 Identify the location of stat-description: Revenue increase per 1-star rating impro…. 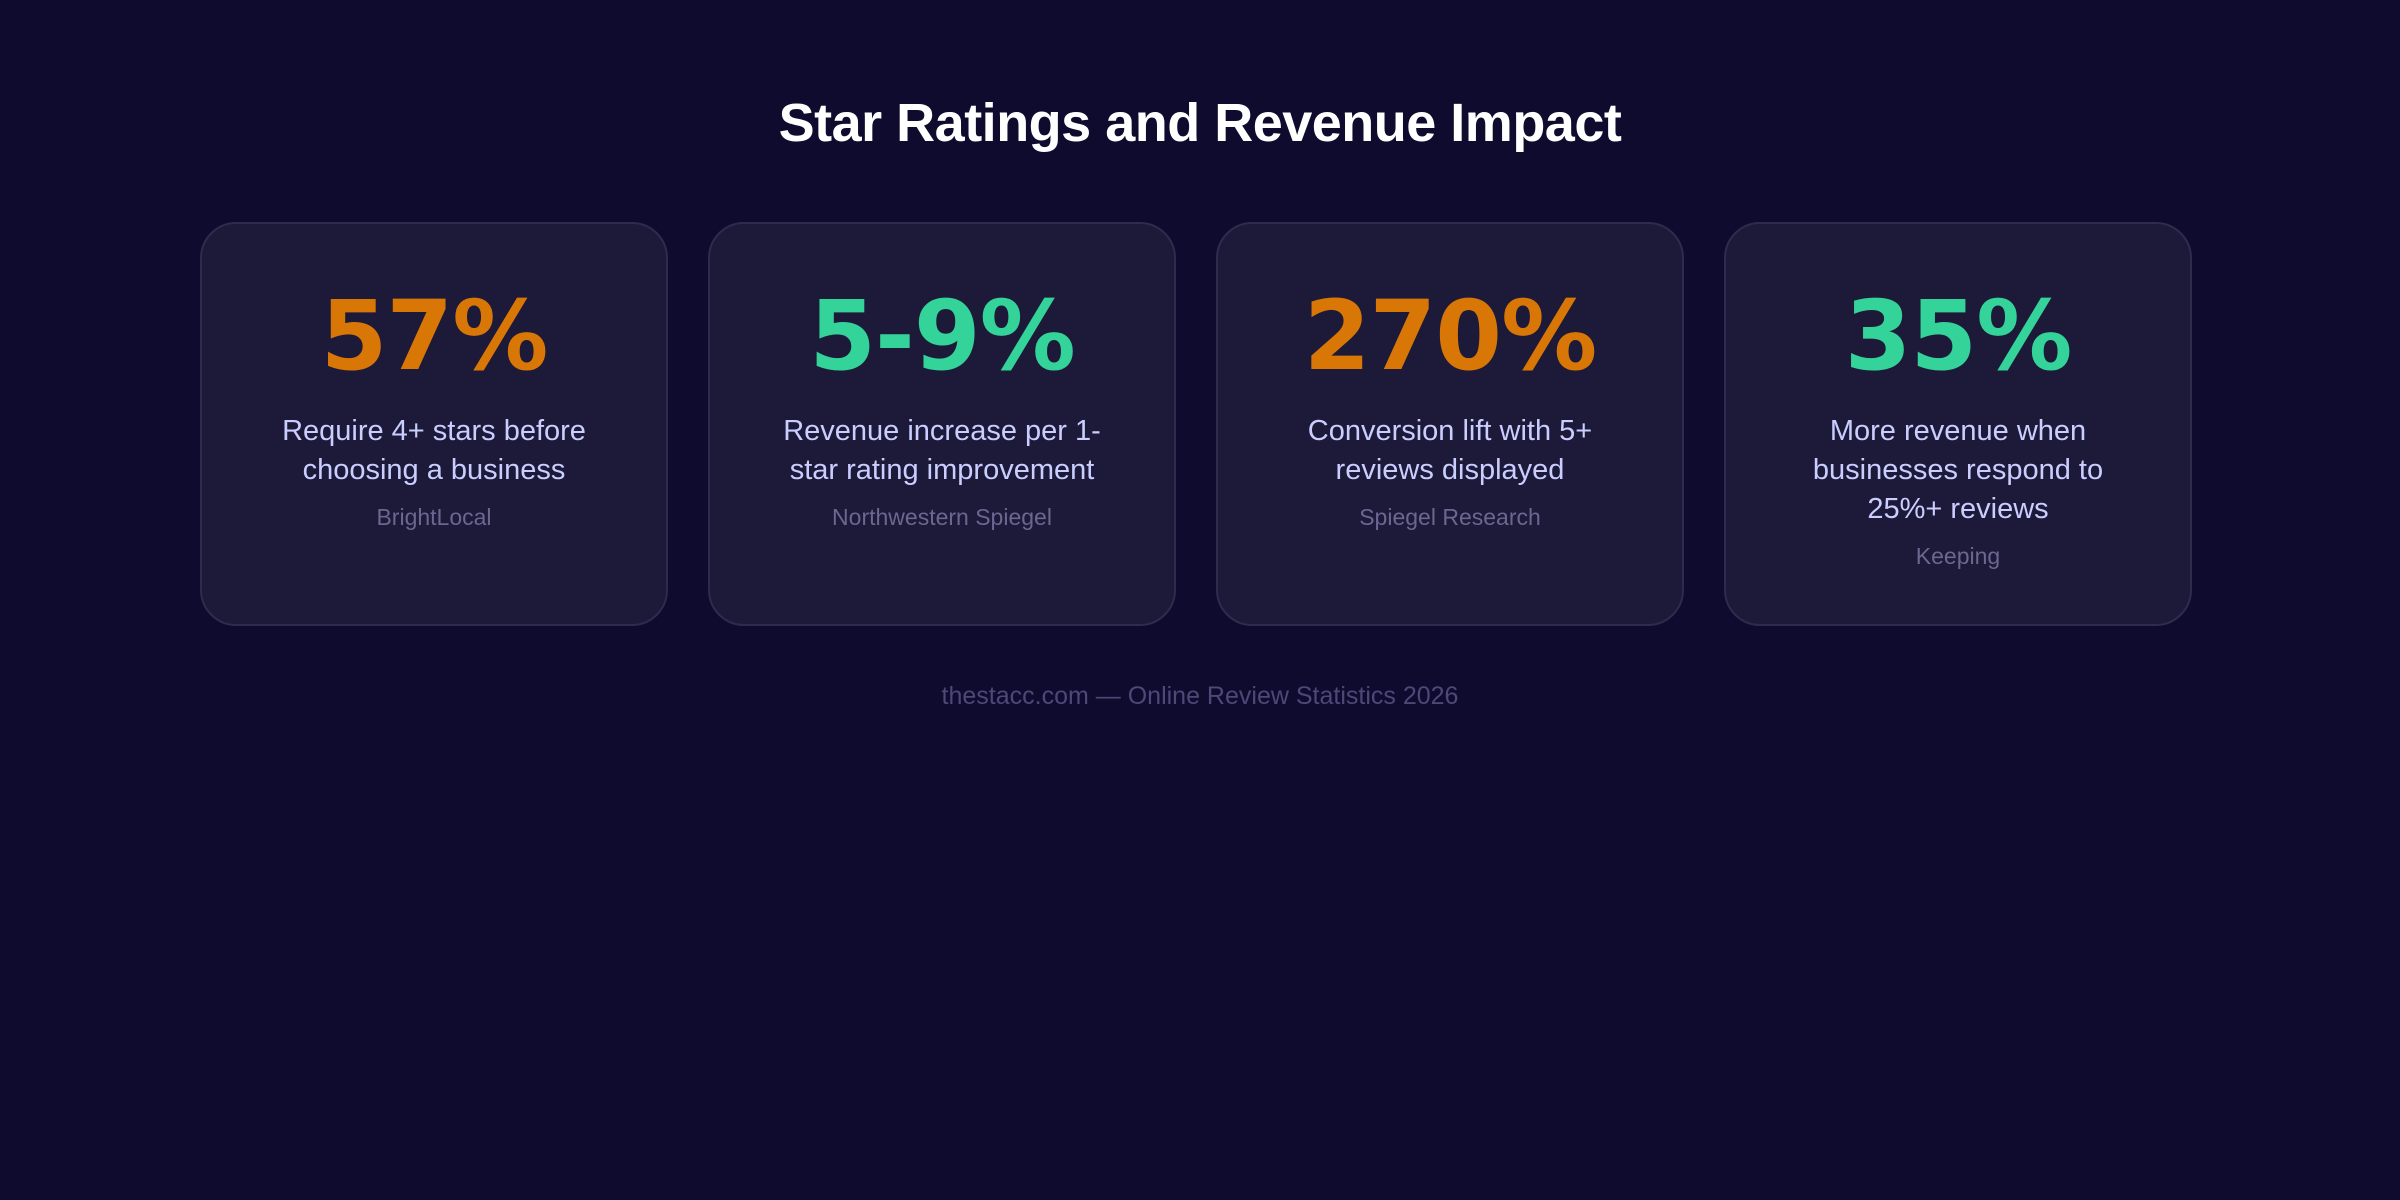
(942, 450).